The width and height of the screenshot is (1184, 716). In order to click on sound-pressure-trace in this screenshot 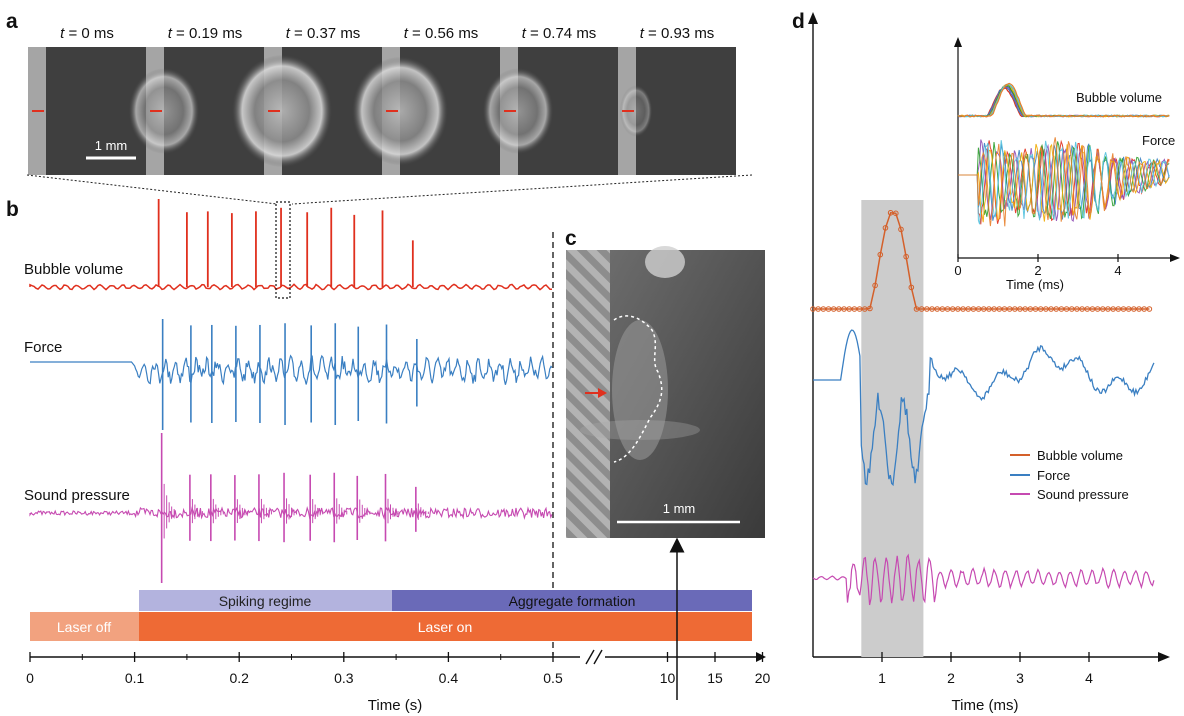, I will do `click(291, 513)`.